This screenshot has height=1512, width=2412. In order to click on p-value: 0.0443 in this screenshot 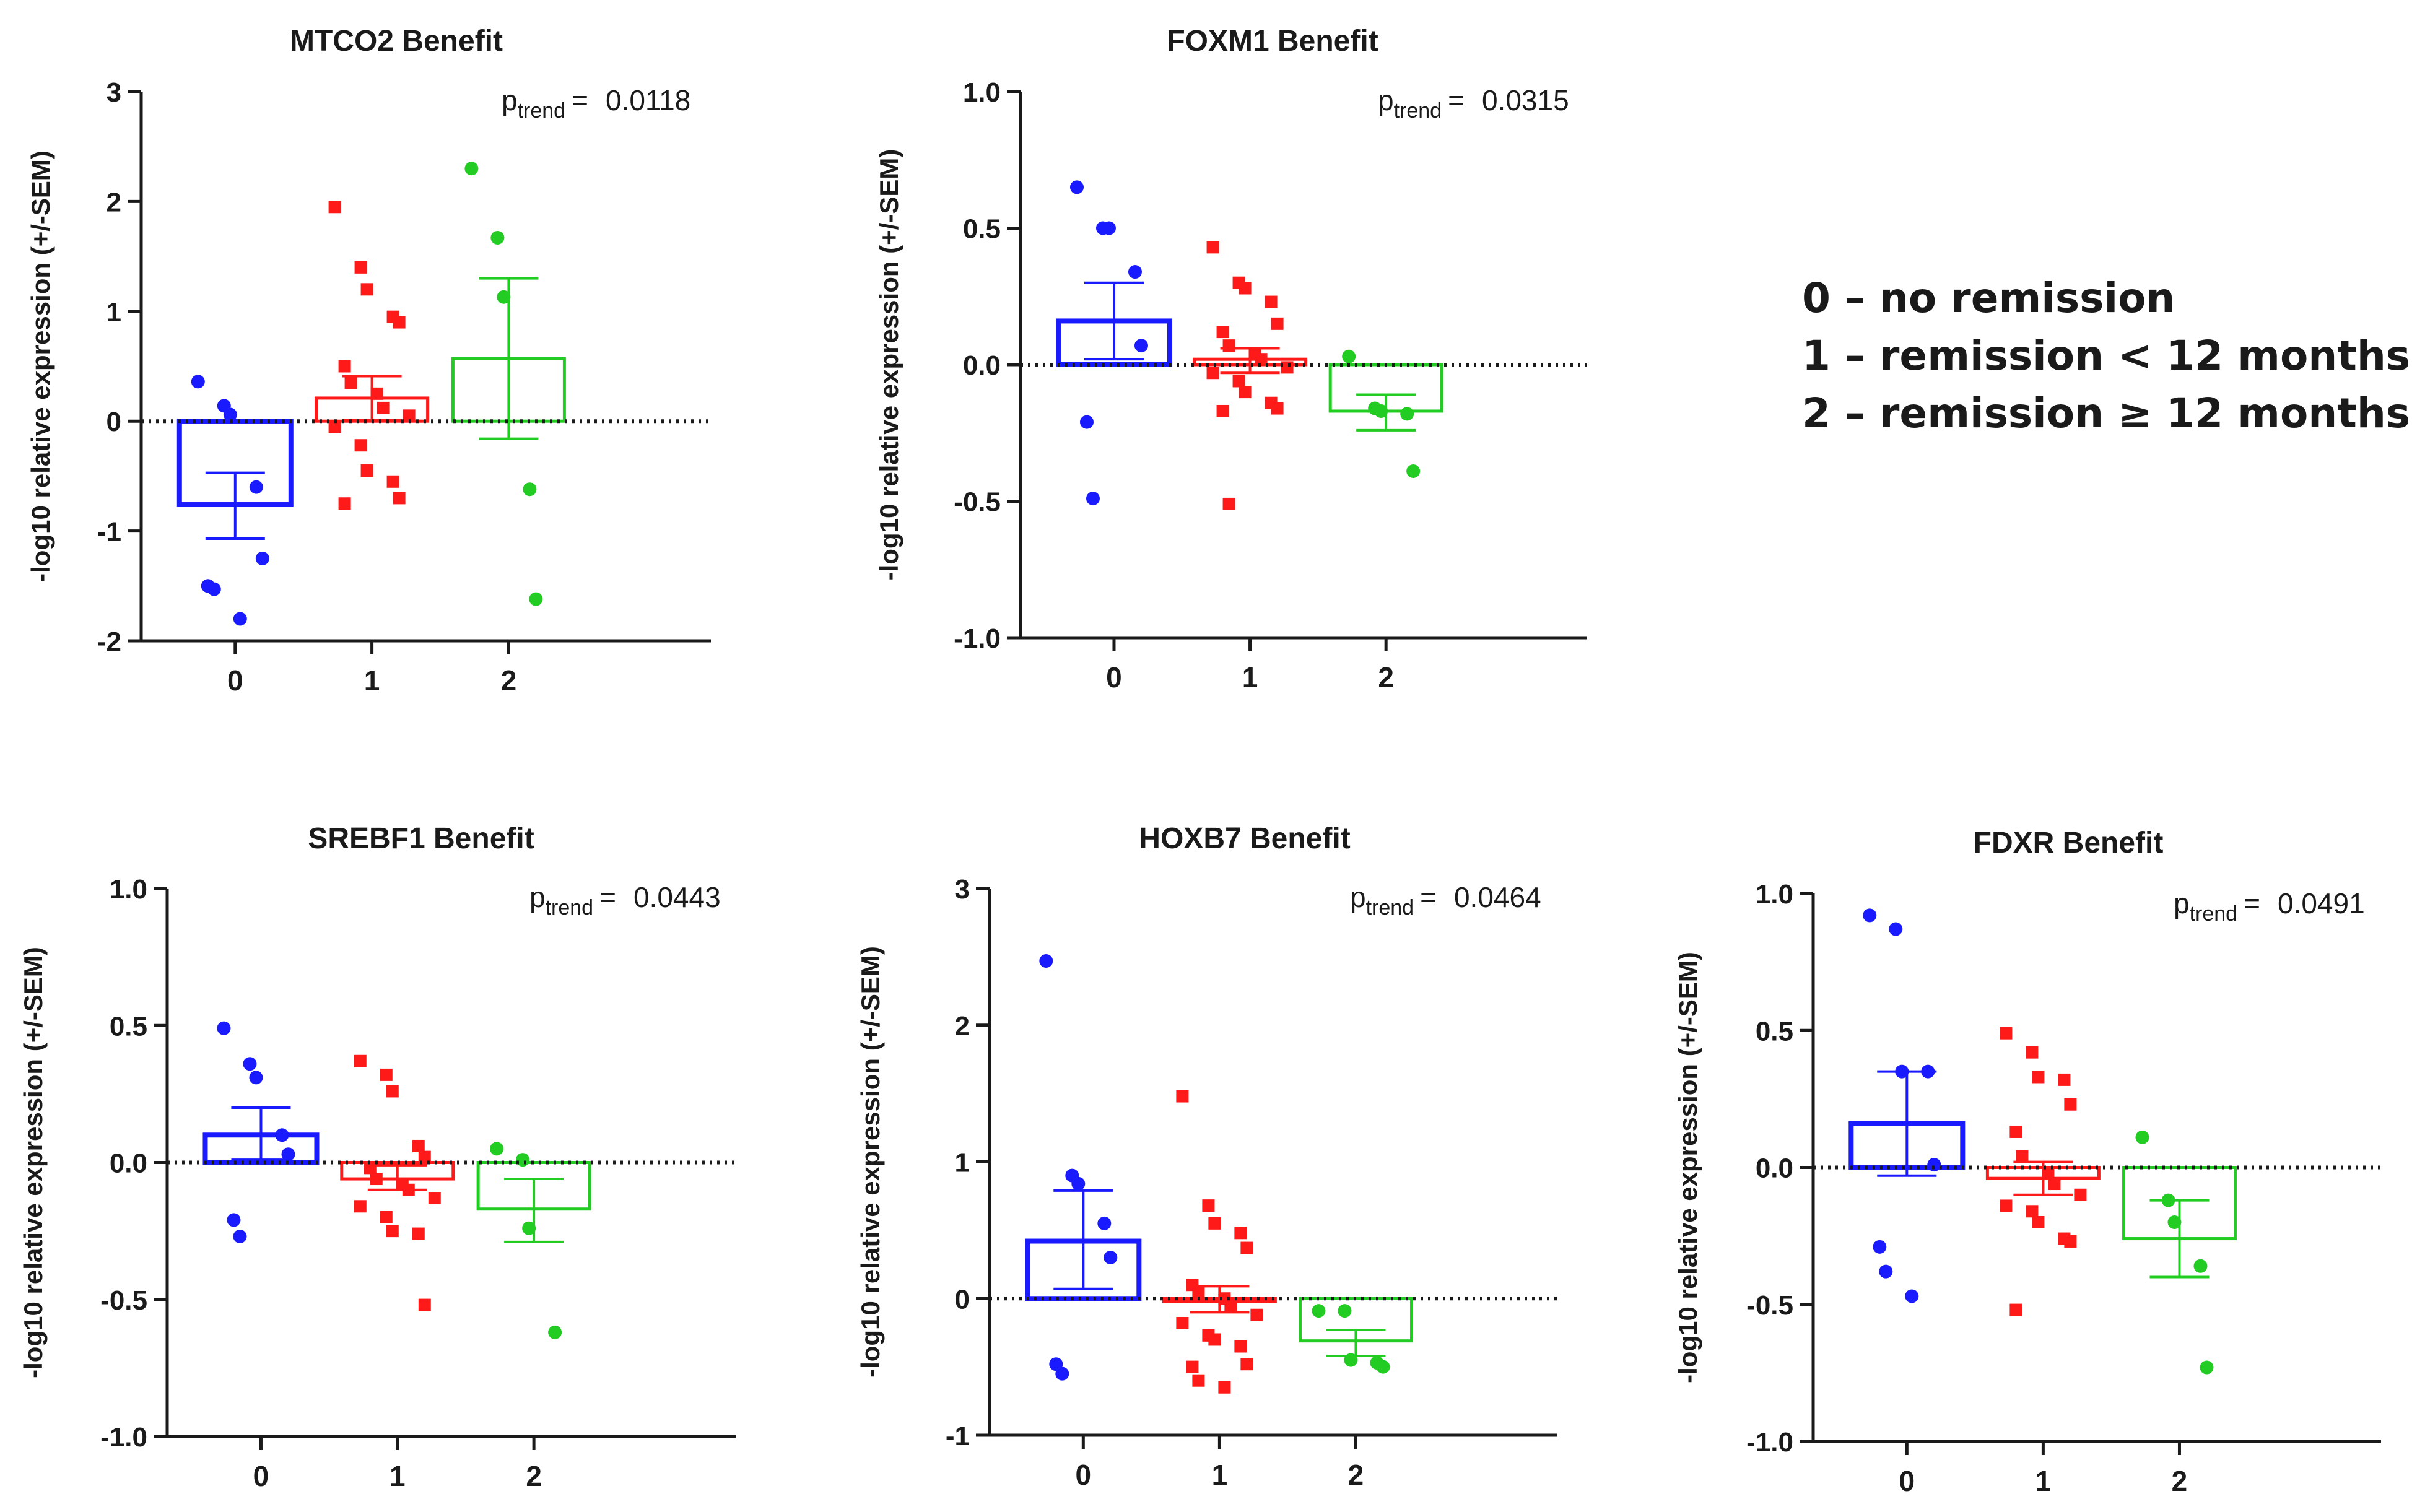, I will do `click(677, 897)`.